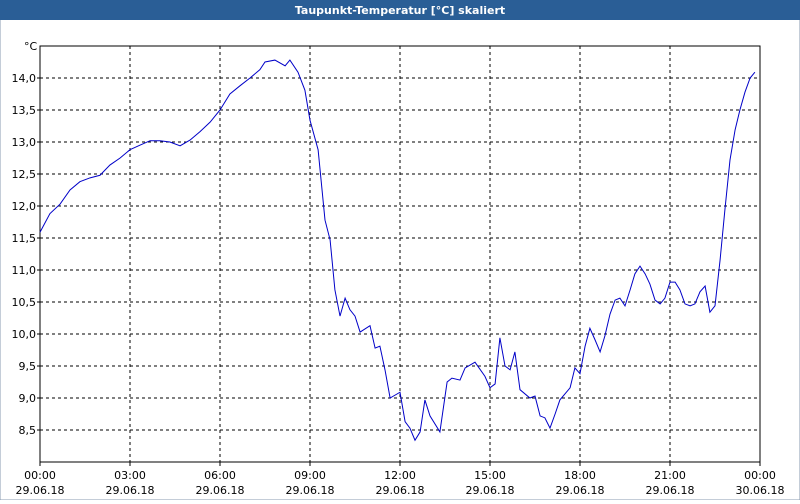  I want to click on y-tick-label: 14,0, so click(24, 78).